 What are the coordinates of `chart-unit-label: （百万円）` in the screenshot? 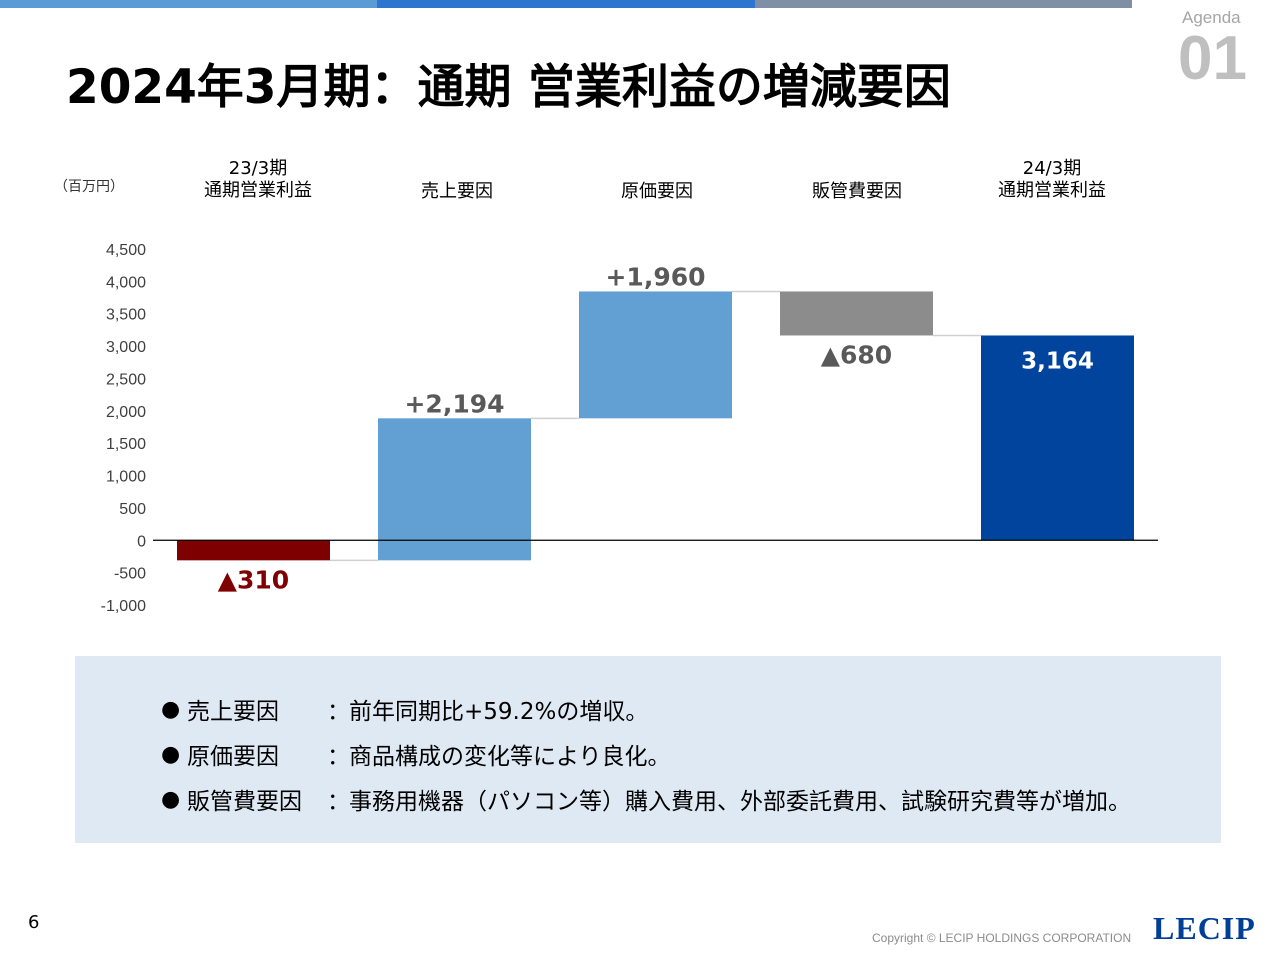 It's located at (89, 187).